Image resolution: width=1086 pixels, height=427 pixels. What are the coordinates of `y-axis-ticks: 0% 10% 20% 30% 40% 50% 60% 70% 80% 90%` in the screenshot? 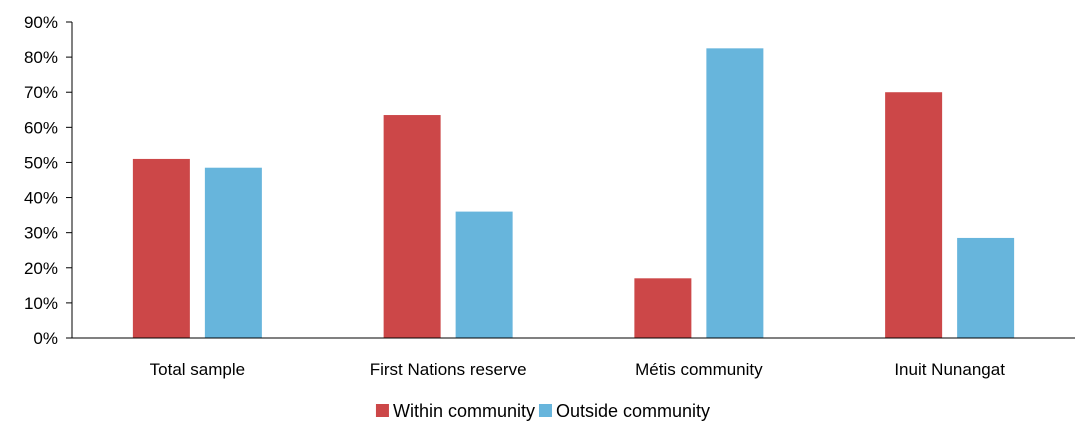 It's located at (48, 180).